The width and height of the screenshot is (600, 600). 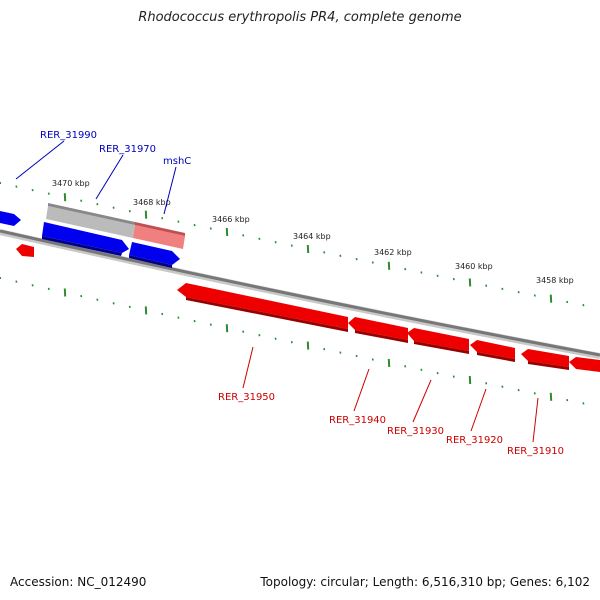 I want to click on scale-label-3466: 3466 kbp, so click(x=231, y=219).